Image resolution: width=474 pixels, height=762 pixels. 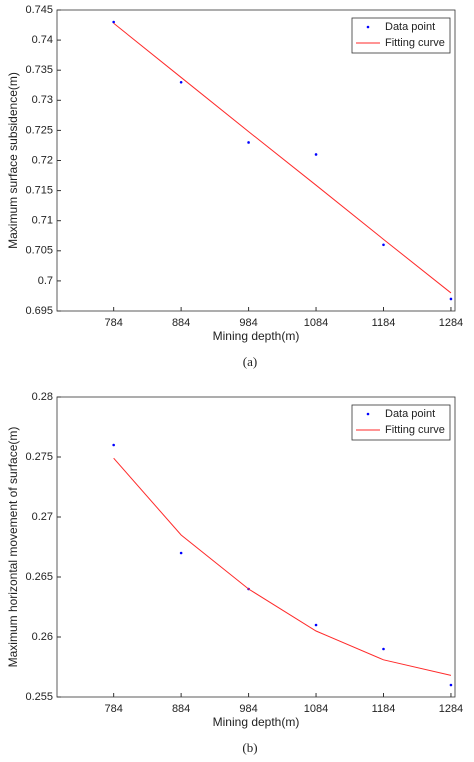 I want to click on y-tick-label: 0.745, so click(x=39, y=10).